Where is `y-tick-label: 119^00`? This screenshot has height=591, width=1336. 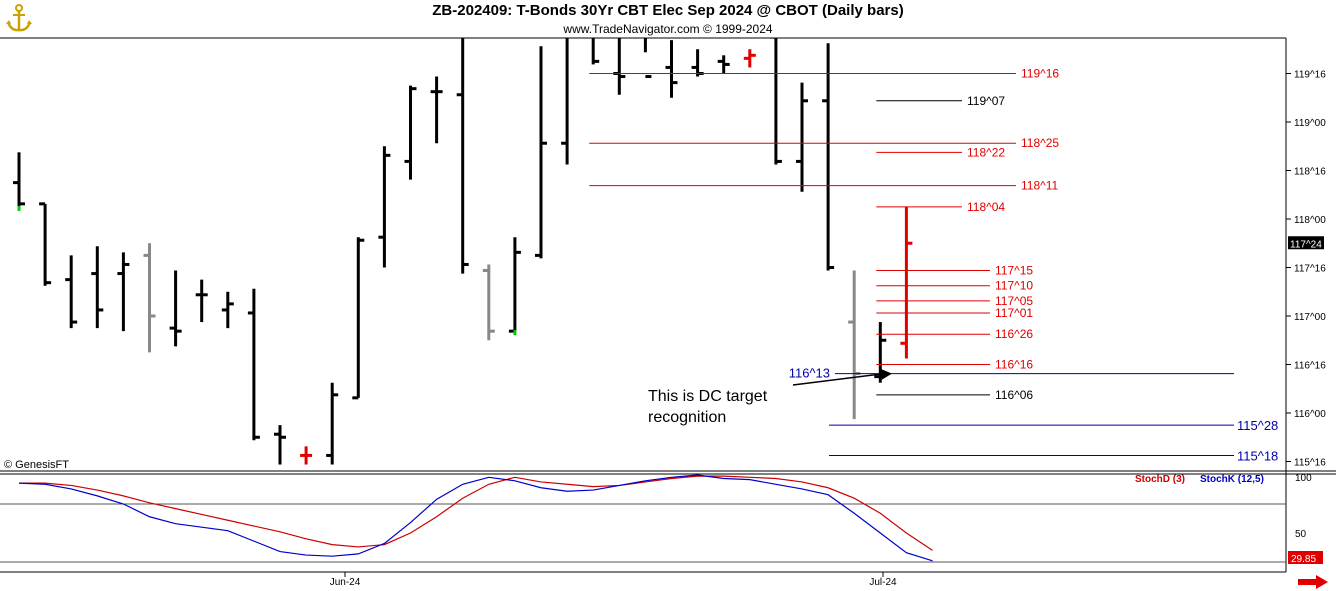 y-tick-label: 119^00 is located at coordinates (1310, 123).